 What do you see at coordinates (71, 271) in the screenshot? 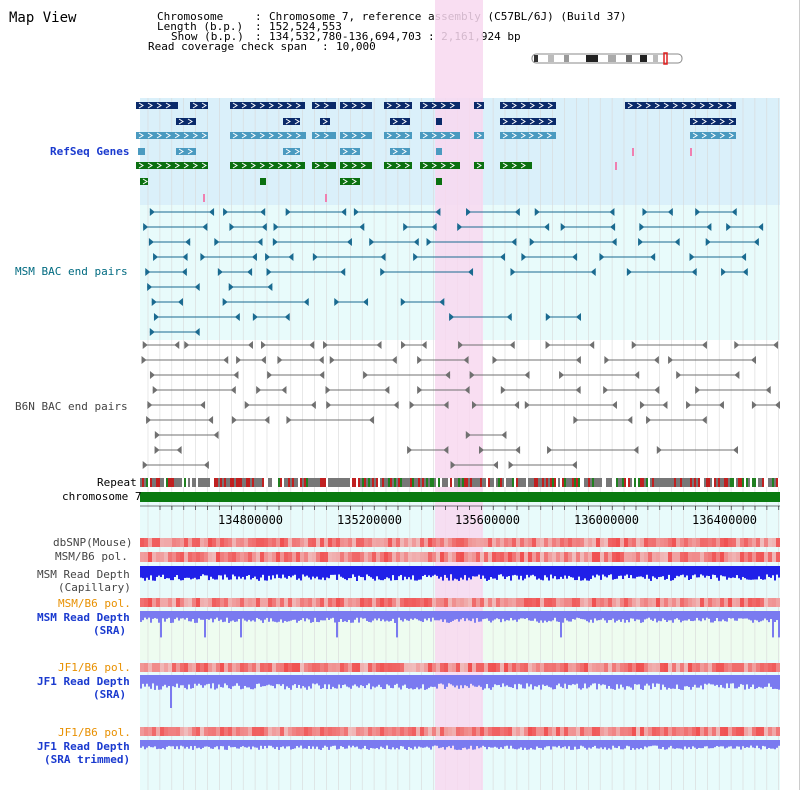
I see `msm-bac-label: MSM BAC end pairs` at bounding box center [71, 271].